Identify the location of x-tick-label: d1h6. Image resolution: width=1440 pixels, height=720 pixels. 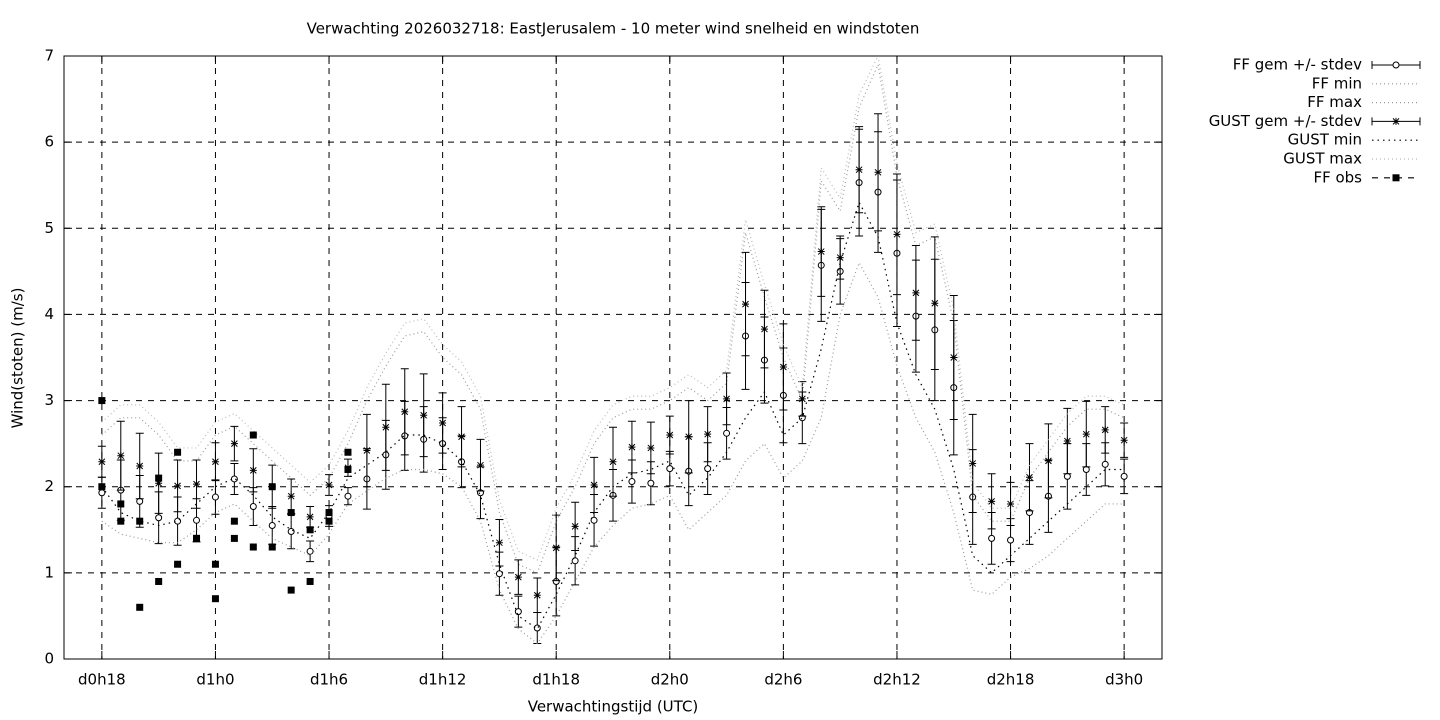
(329, 680).